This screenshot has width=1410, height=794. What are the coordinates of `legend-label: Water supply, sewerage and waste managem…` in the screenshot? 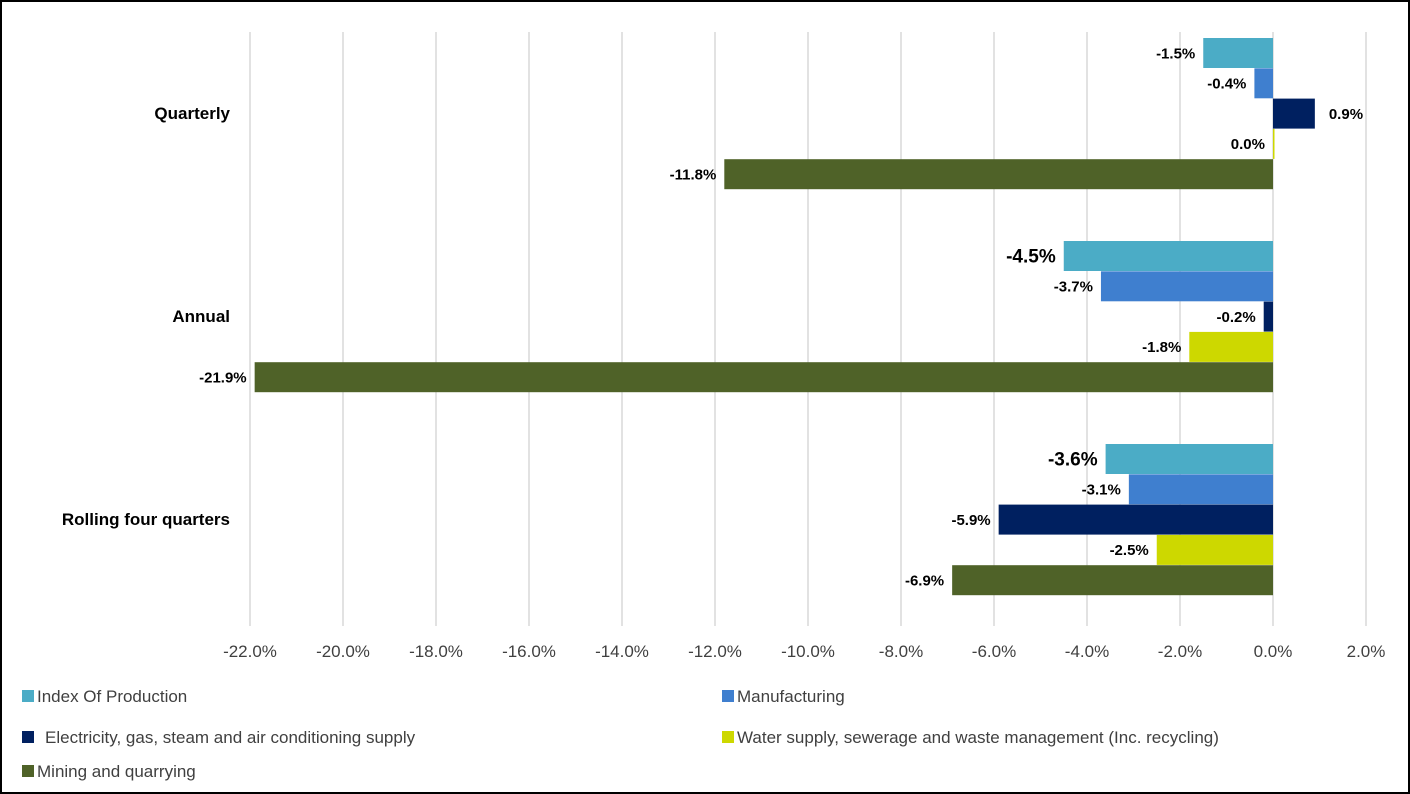 It's located at (978, 737).